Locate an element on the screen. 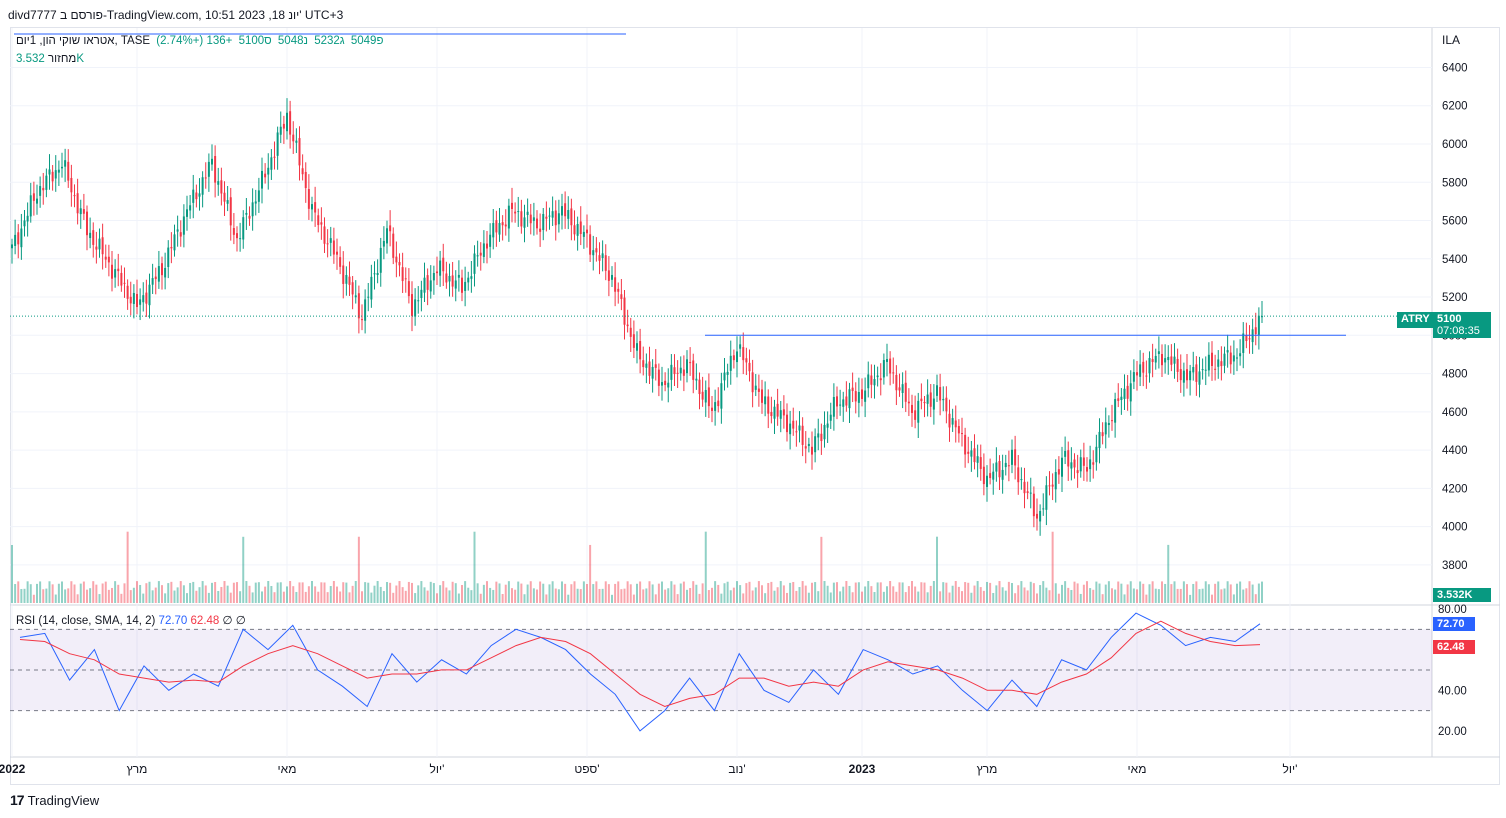 Image resolution: width=1506 pixels, height=818 pixels. time-tick-label: 2023 is located at coordinates (862, 769).